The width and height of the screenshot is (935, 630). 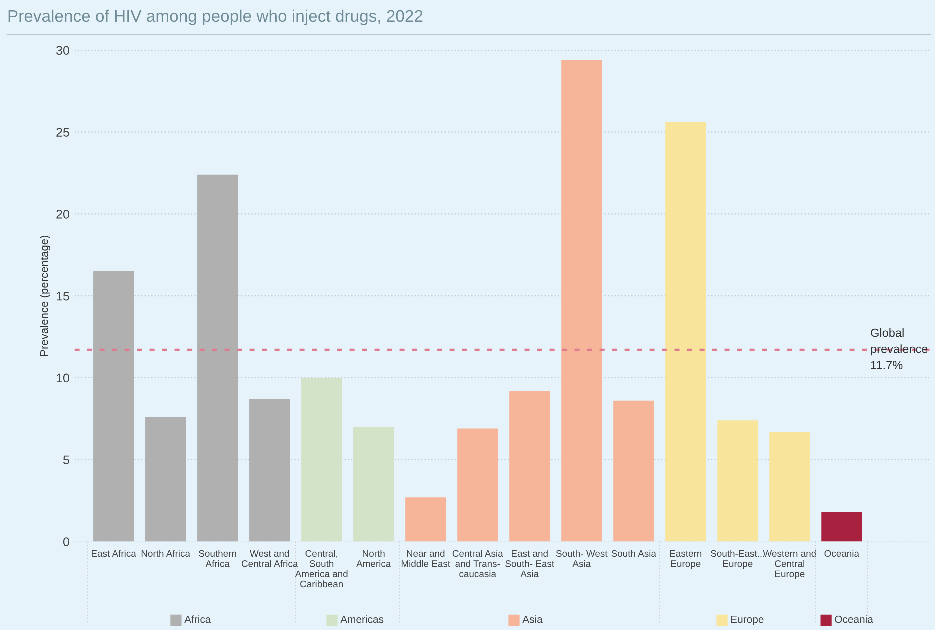 What do you see at coordinates (63, 214) in the screenshot?
I see `y-tick-label: 20` at bounding box center [63, 214].